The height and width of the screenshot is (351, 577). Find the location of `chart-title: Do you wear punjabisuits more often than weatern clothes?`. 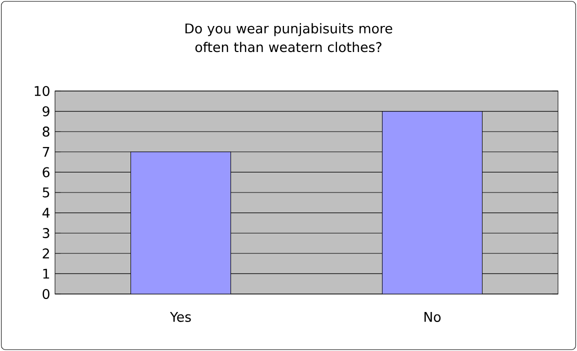

chart-title: Do you wear punjabisuits more often than weatern clothes? is located at coordinates (288, 37).